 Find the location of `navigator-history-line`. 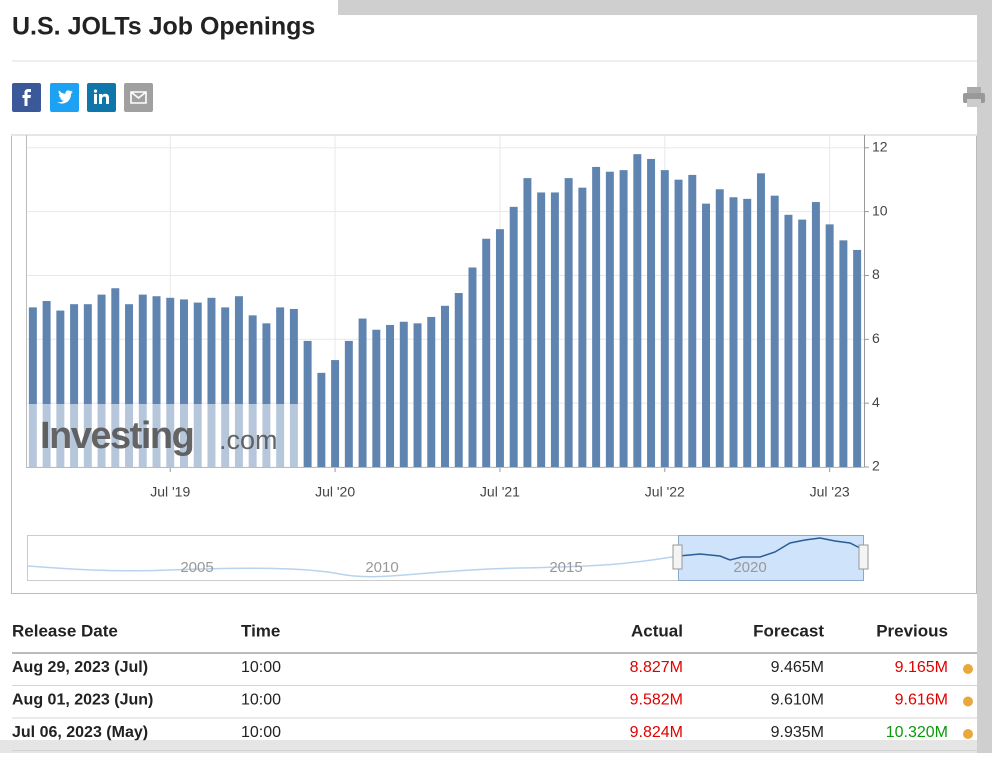

navigator-history-line is located at coordinates (353, 566).